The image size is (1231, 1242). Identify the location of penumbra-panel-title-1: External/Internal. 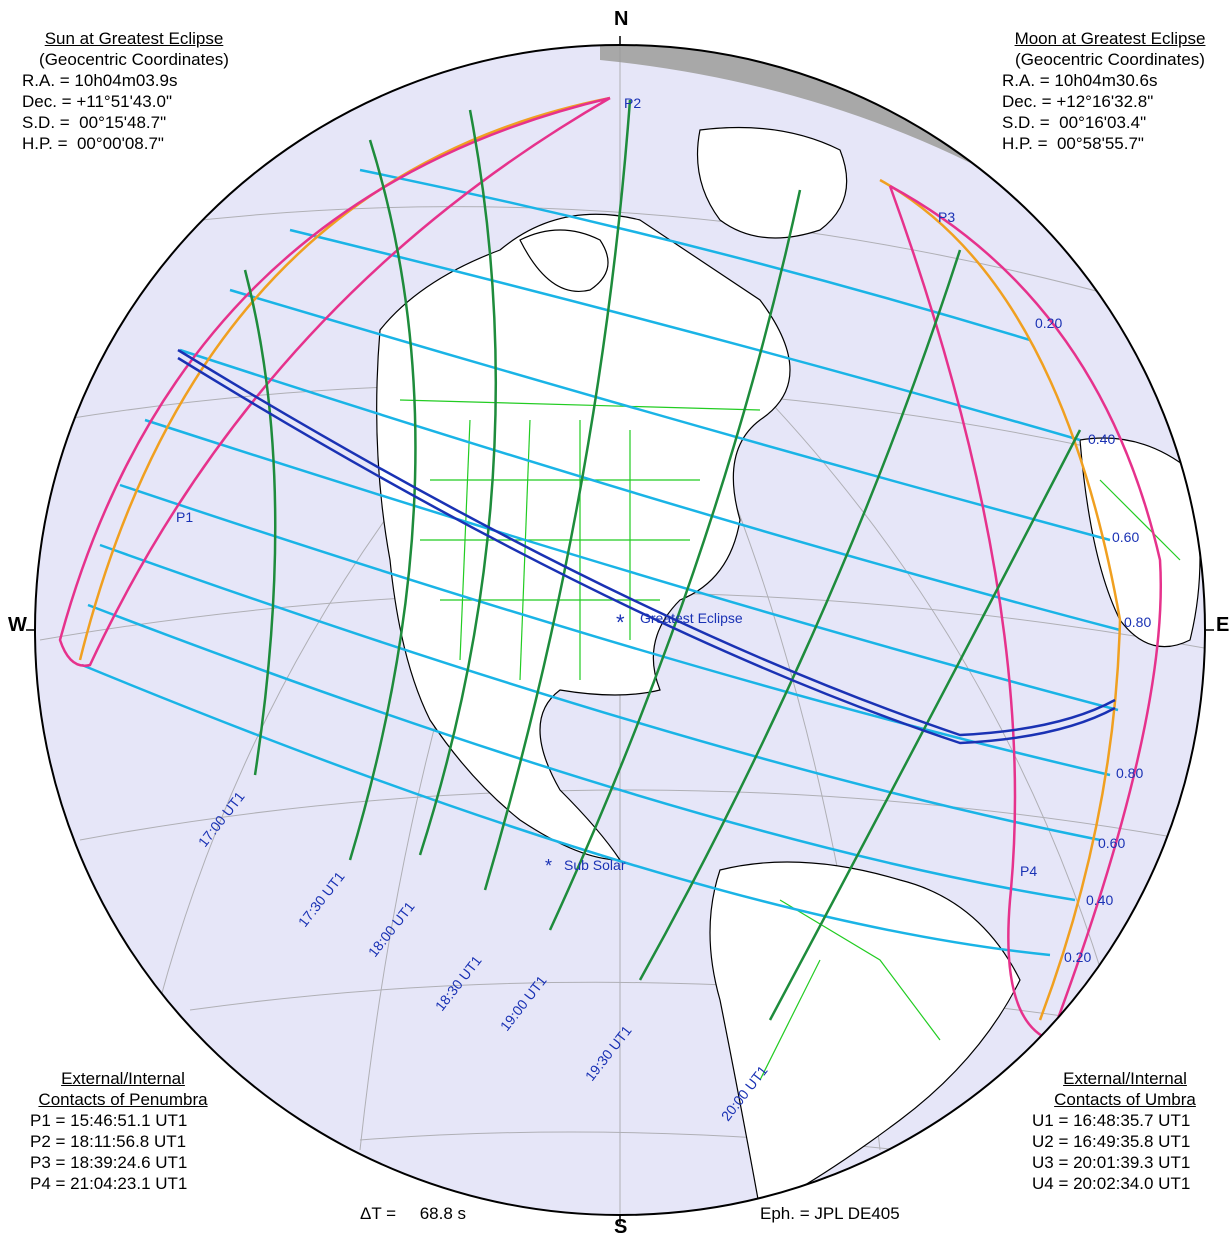
(123, 1078).